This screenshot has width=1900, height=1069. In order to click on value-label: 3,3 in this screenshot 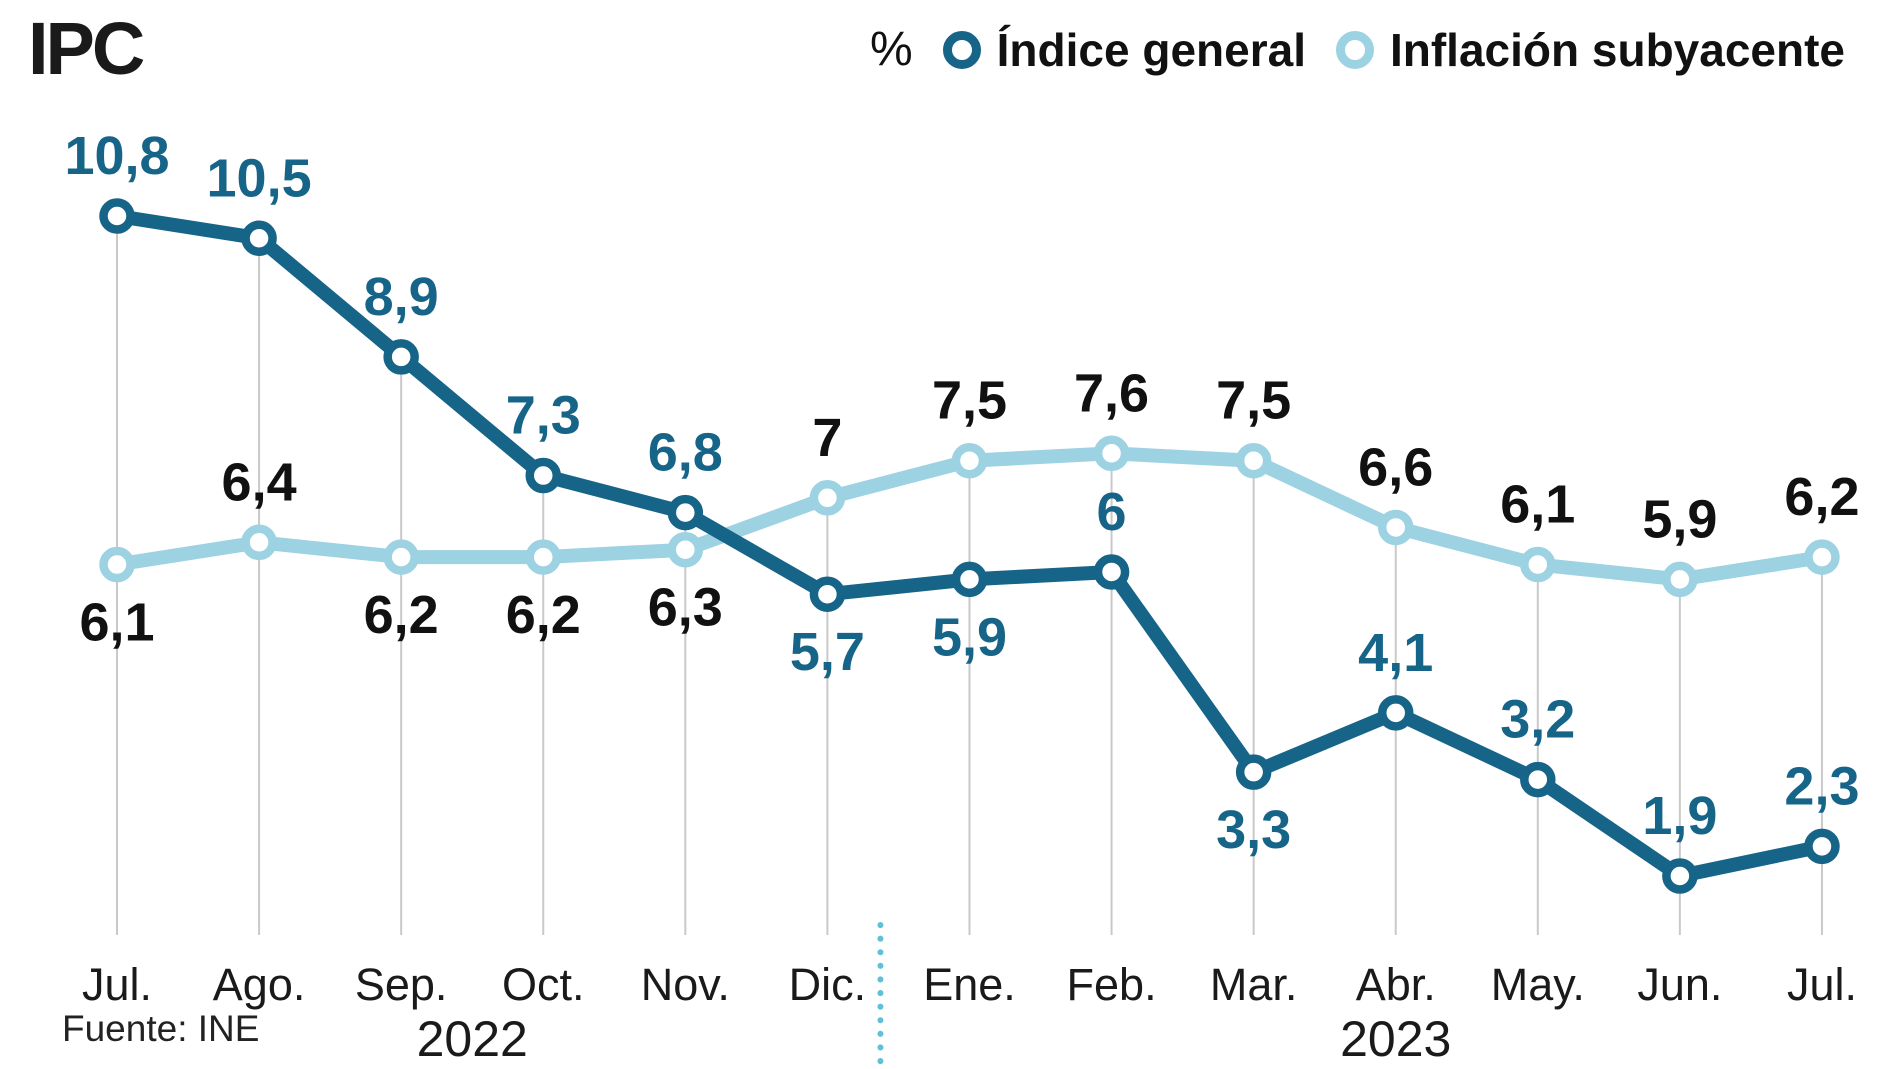, I will do `click(1253, 830)`.